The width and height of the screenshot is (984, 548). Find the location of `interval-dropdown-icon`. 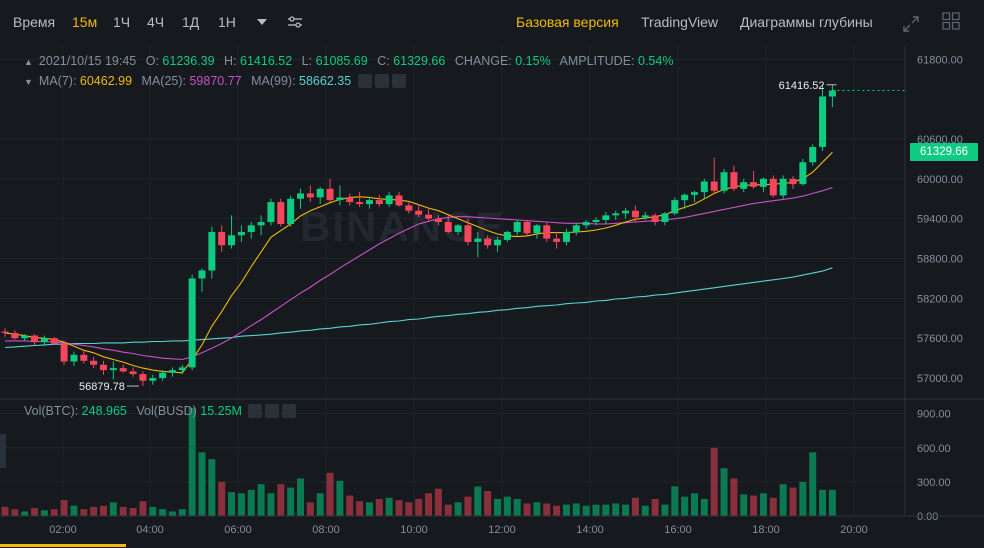

interval-dropdown-icon is located at coordinates (262, 22).